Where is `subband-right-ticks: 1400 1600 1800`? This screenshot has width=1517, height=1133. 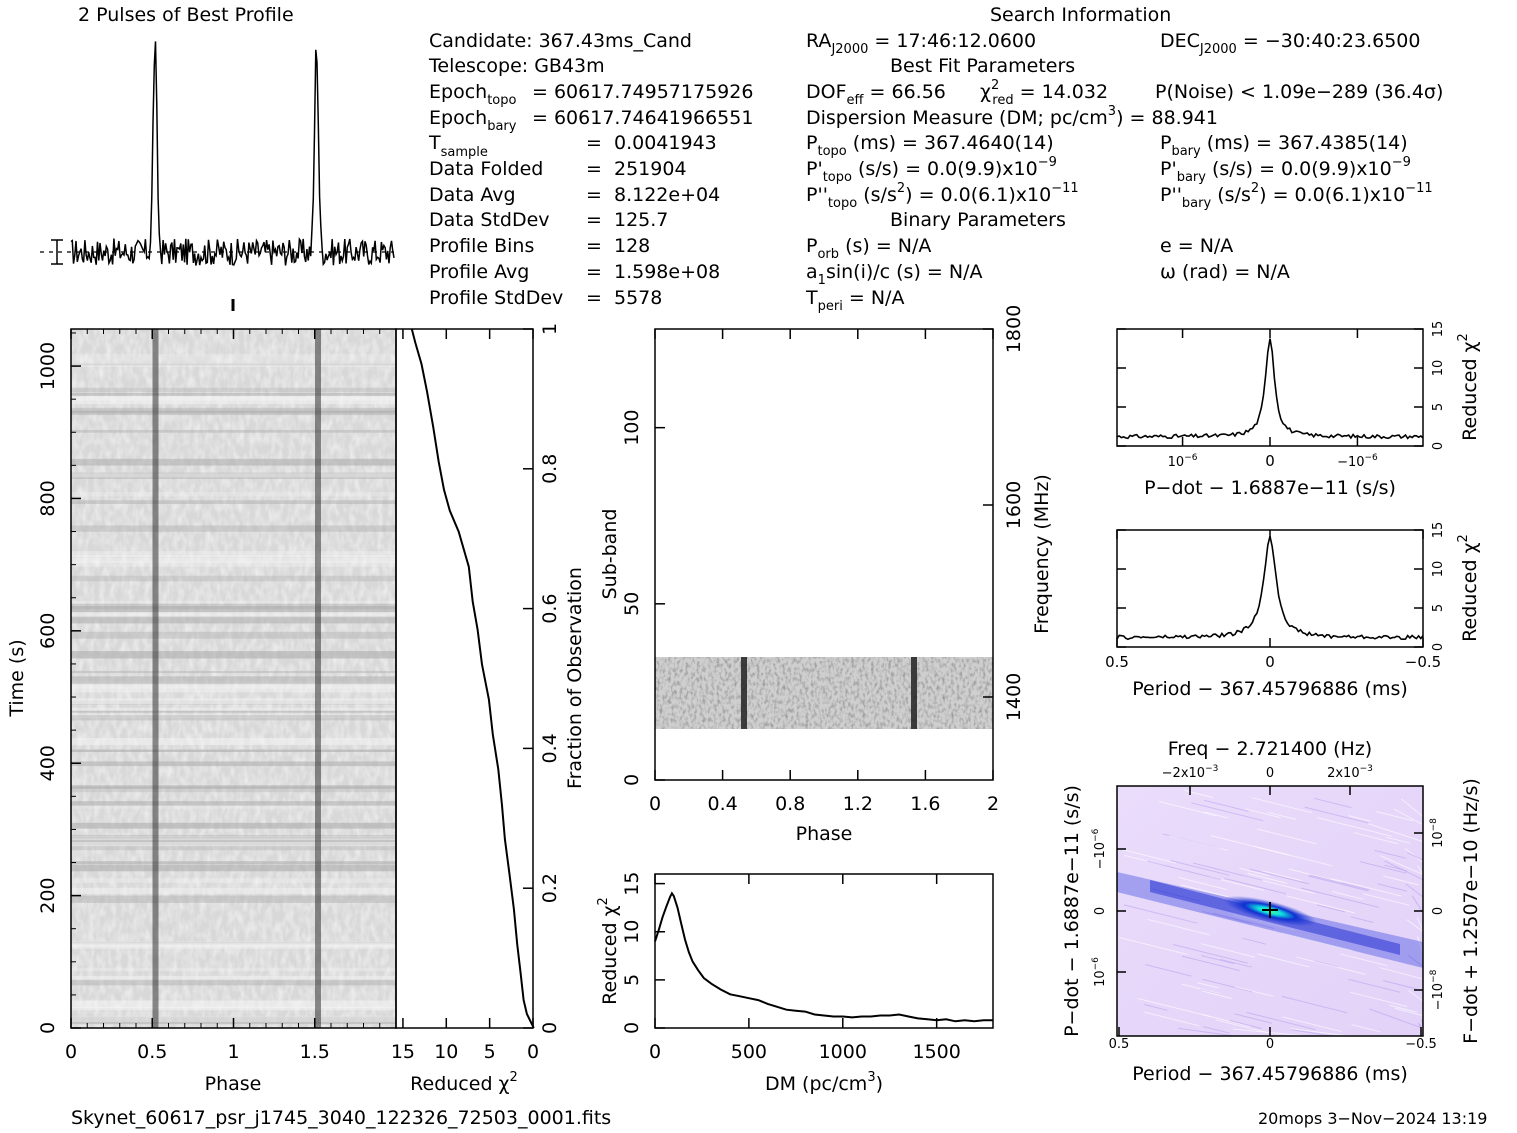 subband-right-ticks: 1400 1600 1800 is located at coordinates (1004, 513).